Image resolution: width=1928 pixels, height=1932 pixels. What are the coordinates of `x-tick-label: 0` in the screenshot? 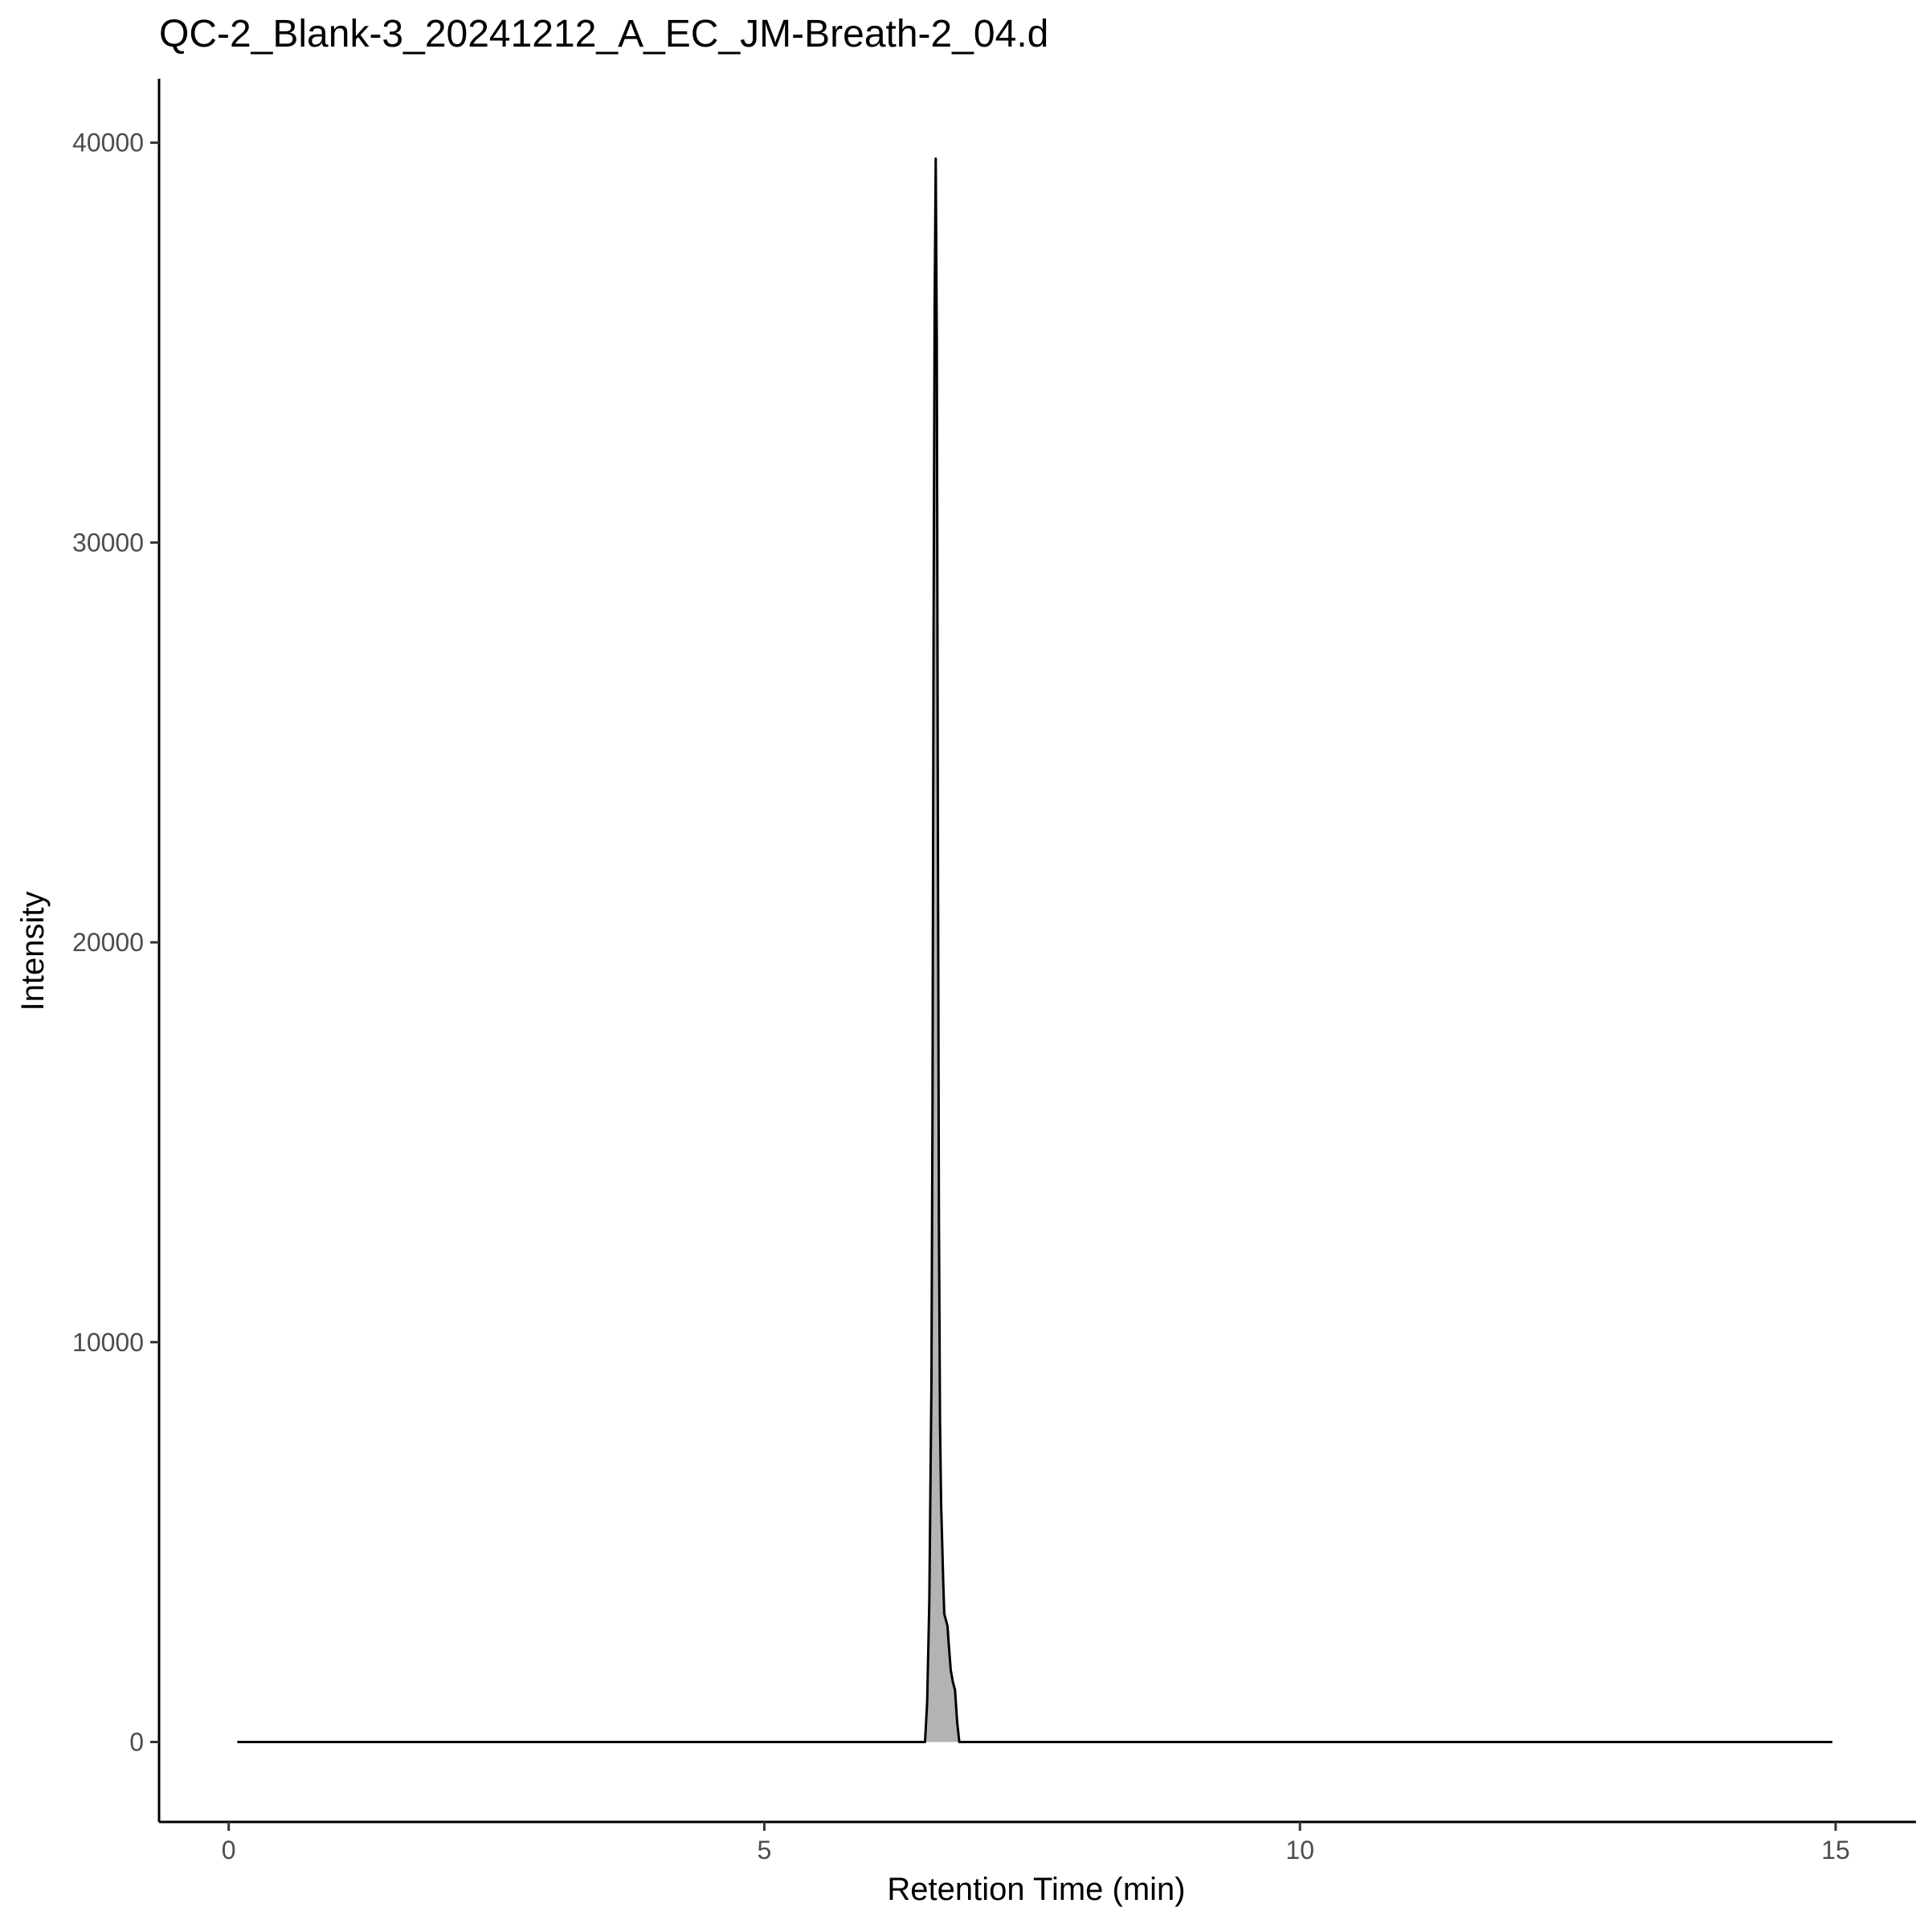 It's located at (229, 1850).